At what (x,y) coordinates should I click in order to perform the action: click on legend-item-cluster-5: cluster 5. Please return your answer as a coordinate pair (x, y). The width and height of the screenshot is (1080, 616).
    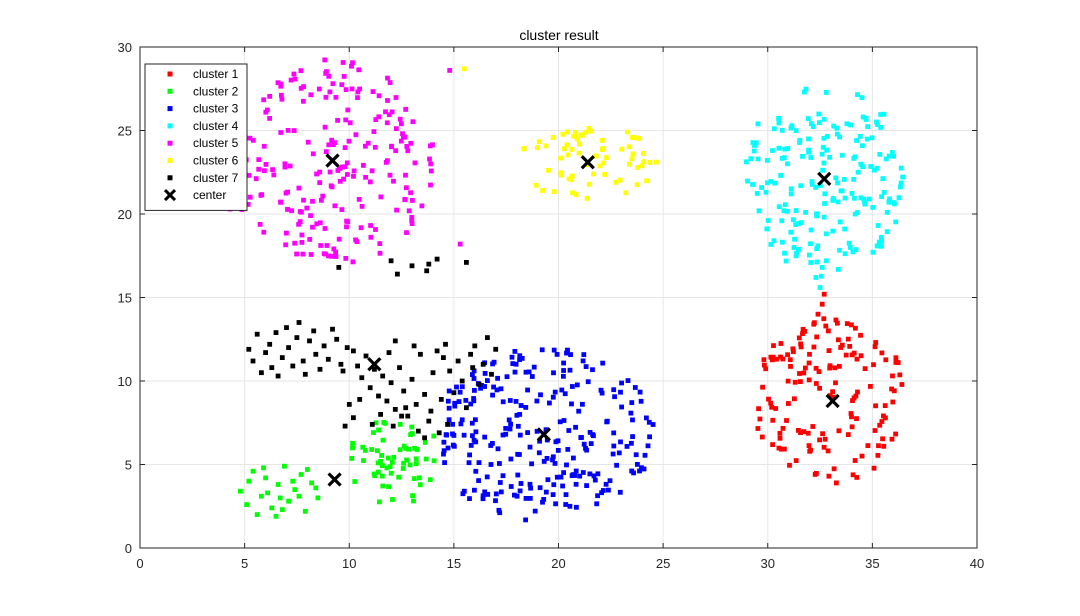
    Looking at the image, I should click on (203, 143).